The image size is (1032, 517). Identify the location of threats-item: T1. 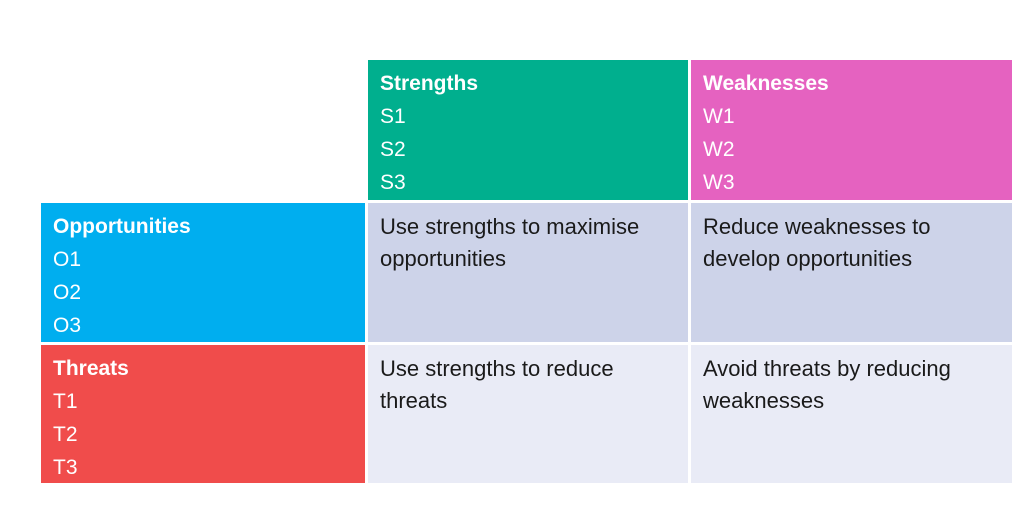
(65, 401).